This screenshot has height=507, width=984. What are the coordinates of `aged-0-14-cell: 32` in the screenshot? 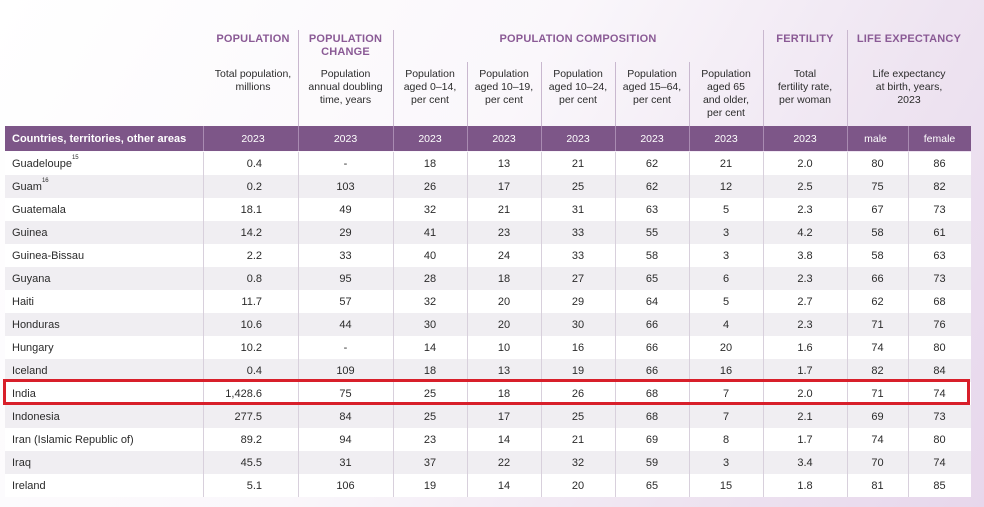 It's located at (430, 210).